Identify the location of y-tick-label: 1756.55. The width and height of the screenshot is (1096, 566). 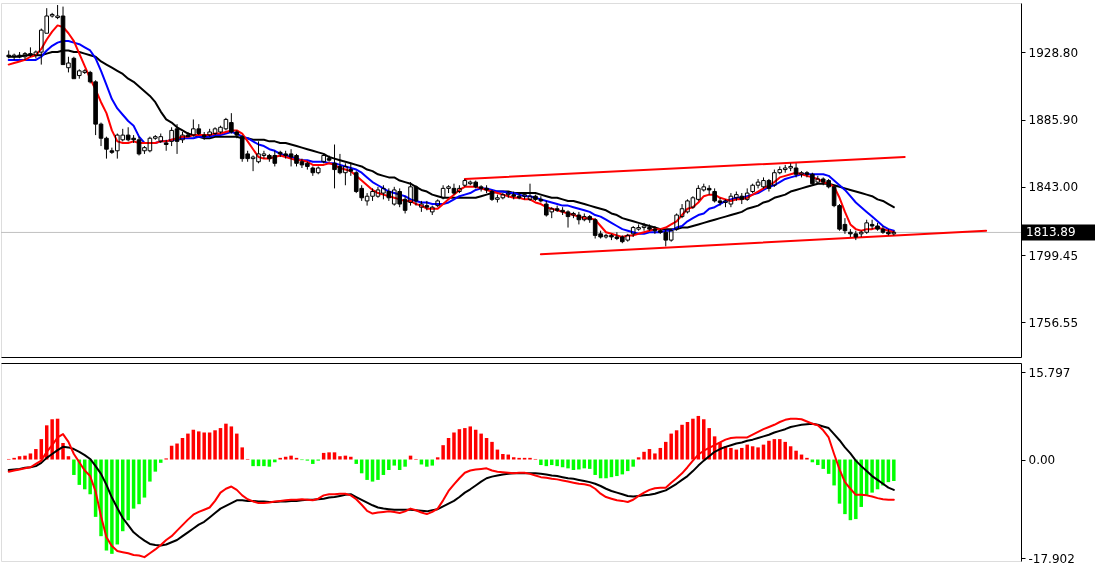
(1053, 322).